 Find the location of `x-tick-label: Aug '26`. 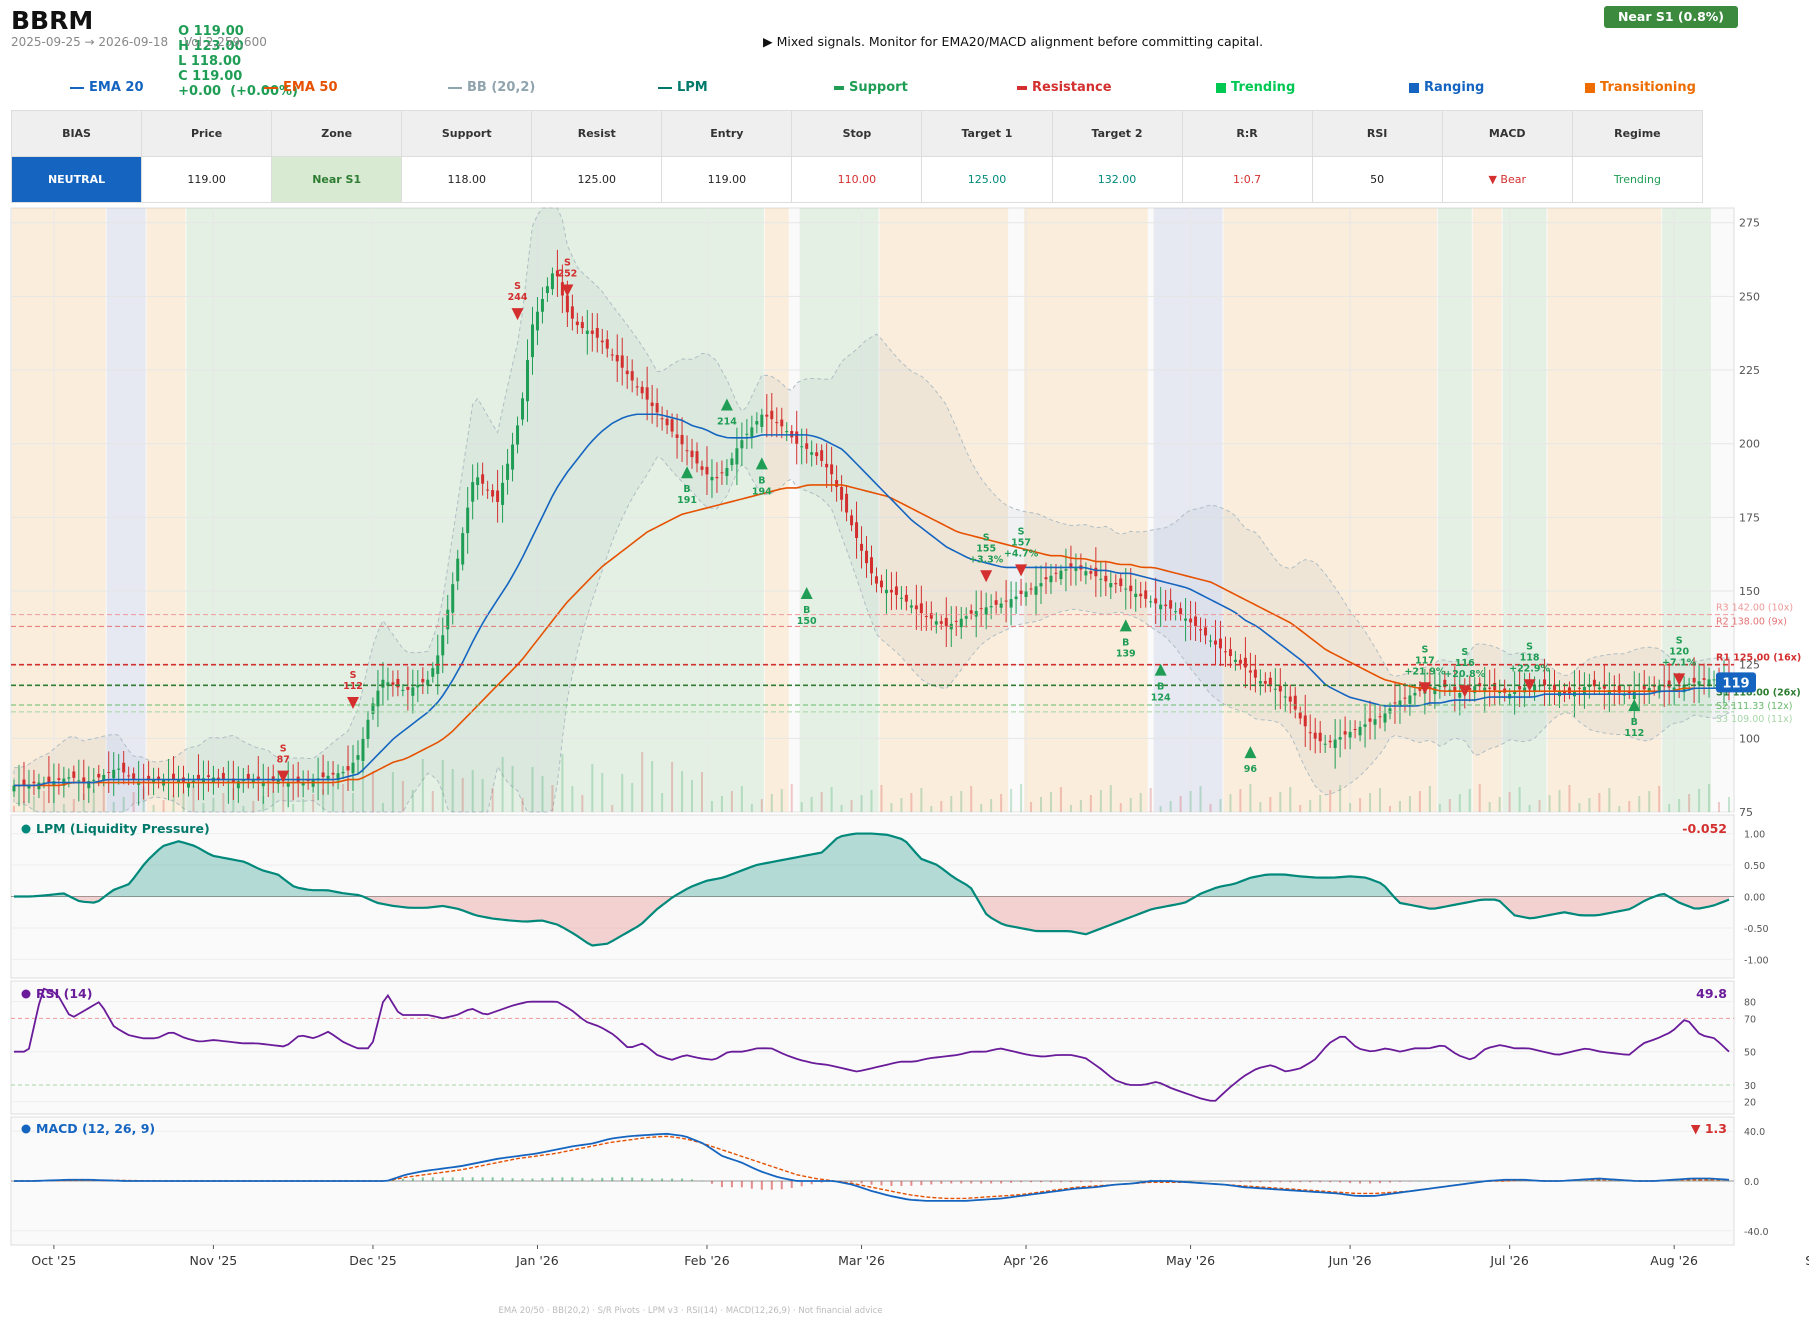

x-tick-label: Aug '26 is located at coordinates (1674, 1260).